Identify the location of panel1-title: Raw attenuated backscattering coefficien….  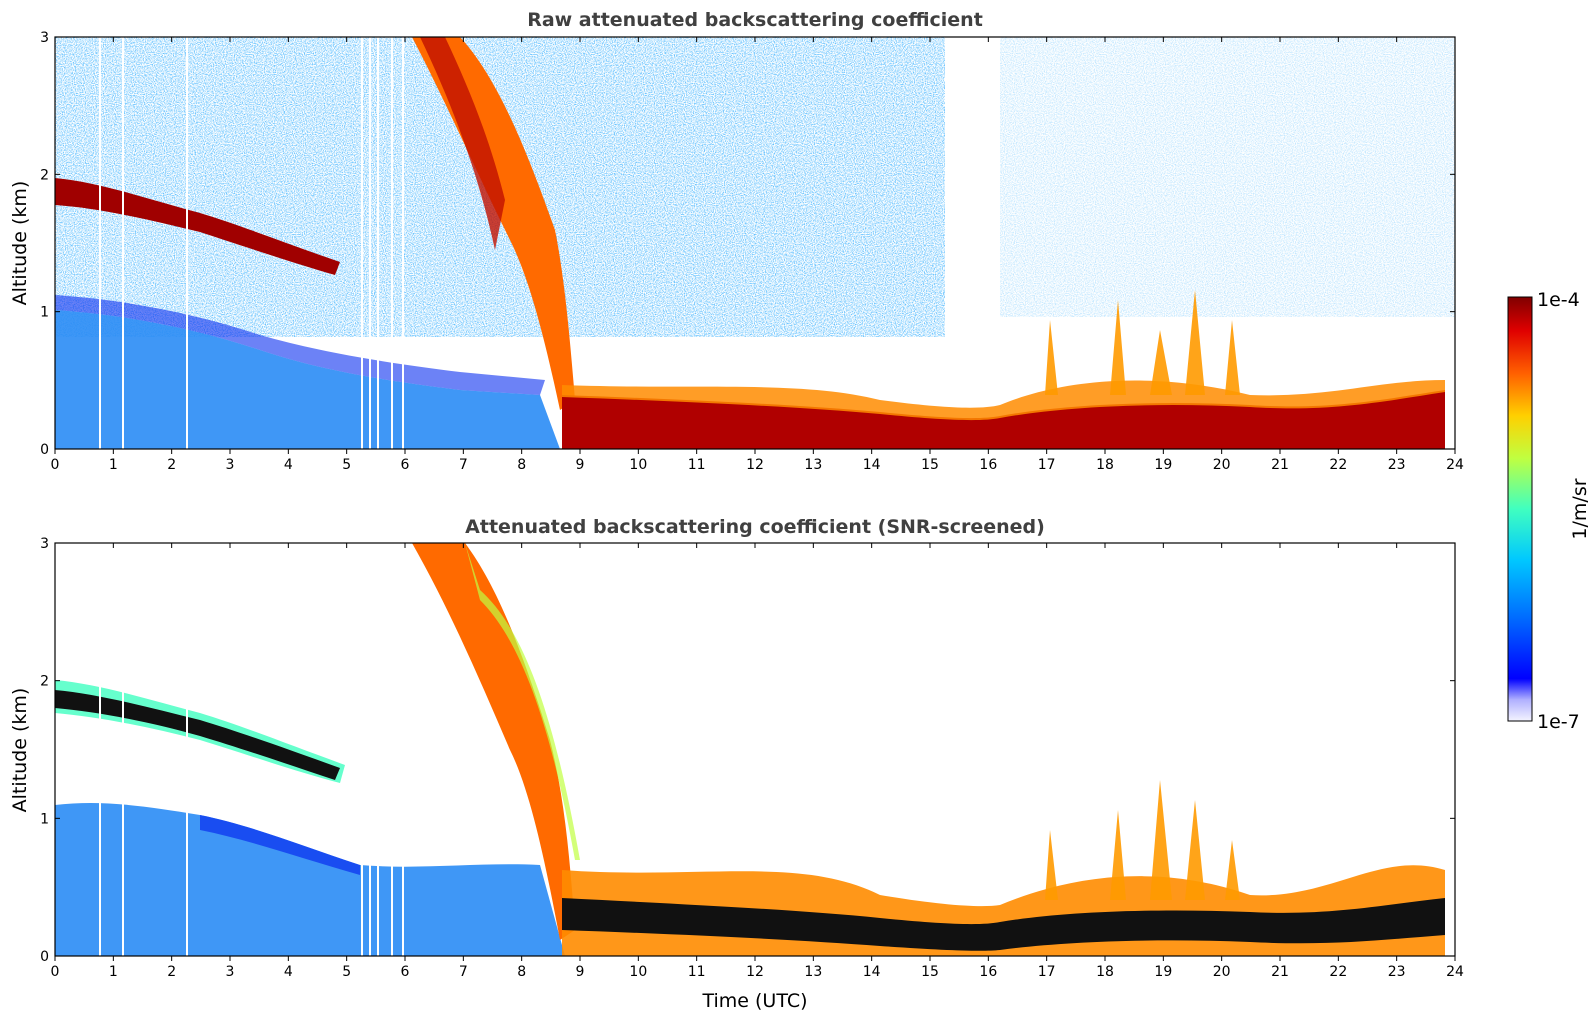
(755, 20).